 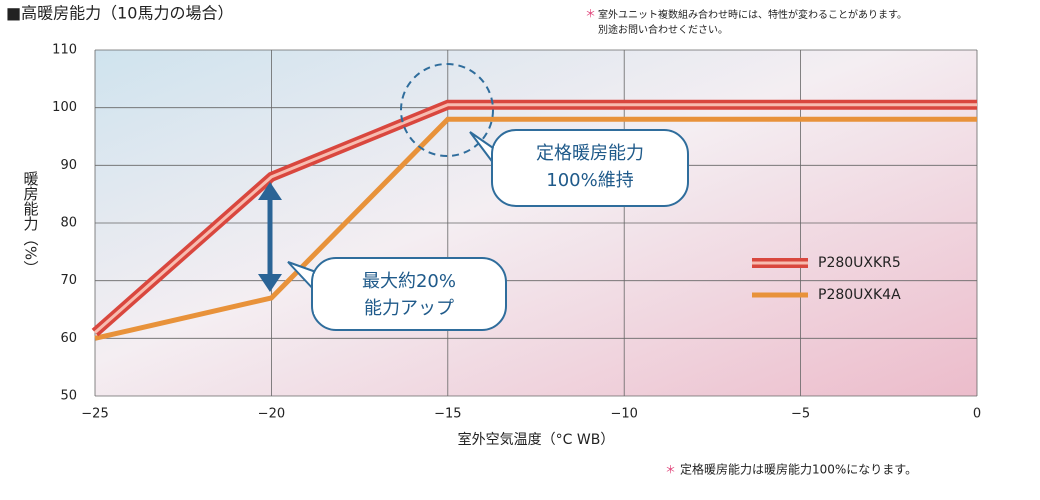 What do you see at coordinates (68, 280) in the screenshot?
I see `y-tick-label: 70` at bounding box center [68, 280].